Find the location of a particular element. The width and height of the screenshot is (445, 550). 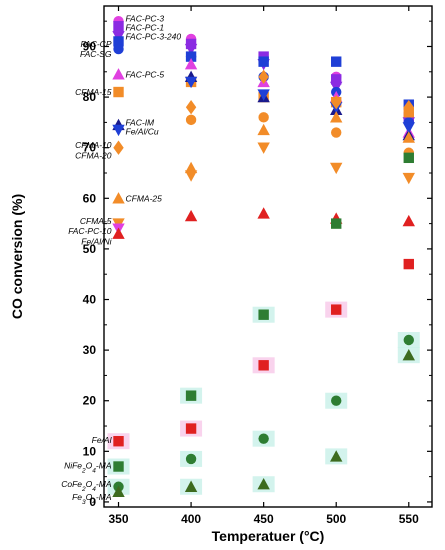

series-annotation: NiFe2O4-MA is located at coordinates (88, 468).